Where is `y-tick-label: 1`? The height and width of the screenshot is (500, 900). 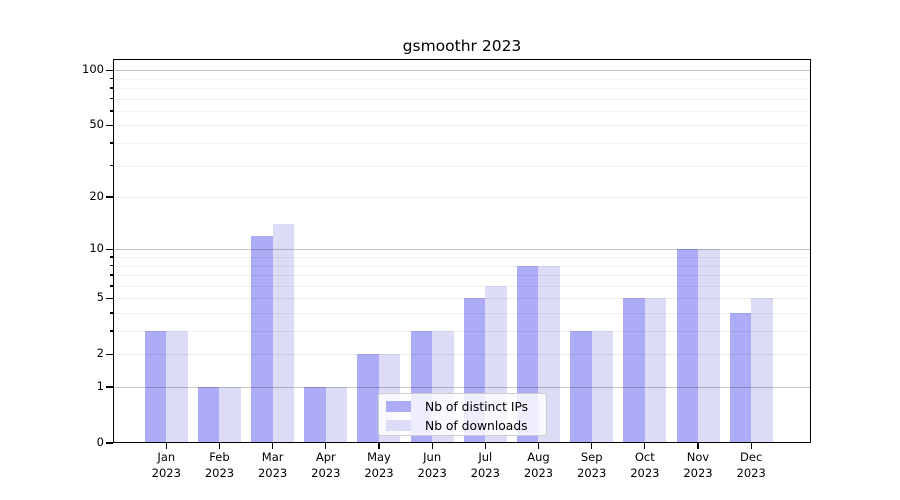
y-tick-label: 1 is located at coordinates (100, 386).